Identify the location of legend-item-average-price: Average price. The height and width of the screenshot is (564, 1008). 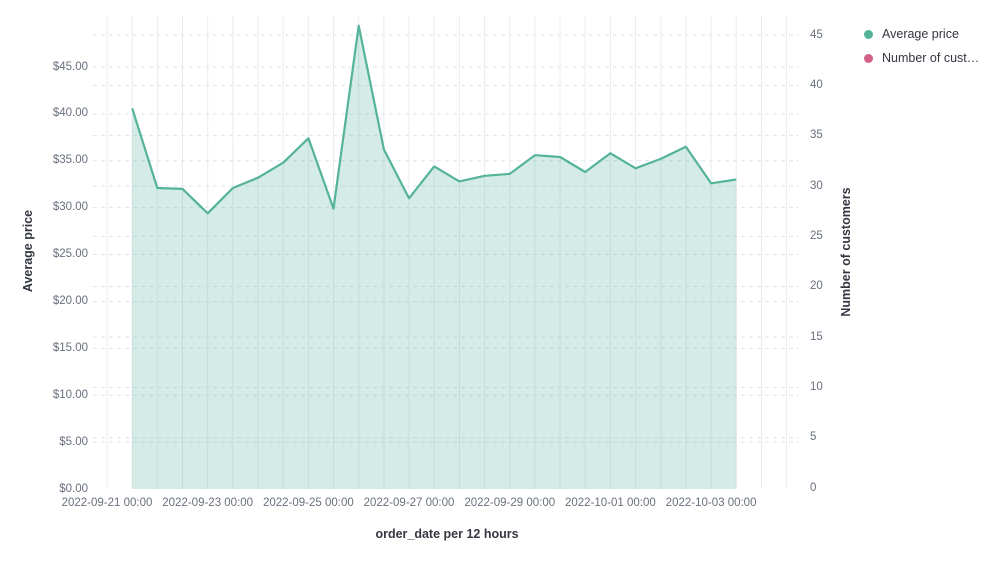
(920, 34).